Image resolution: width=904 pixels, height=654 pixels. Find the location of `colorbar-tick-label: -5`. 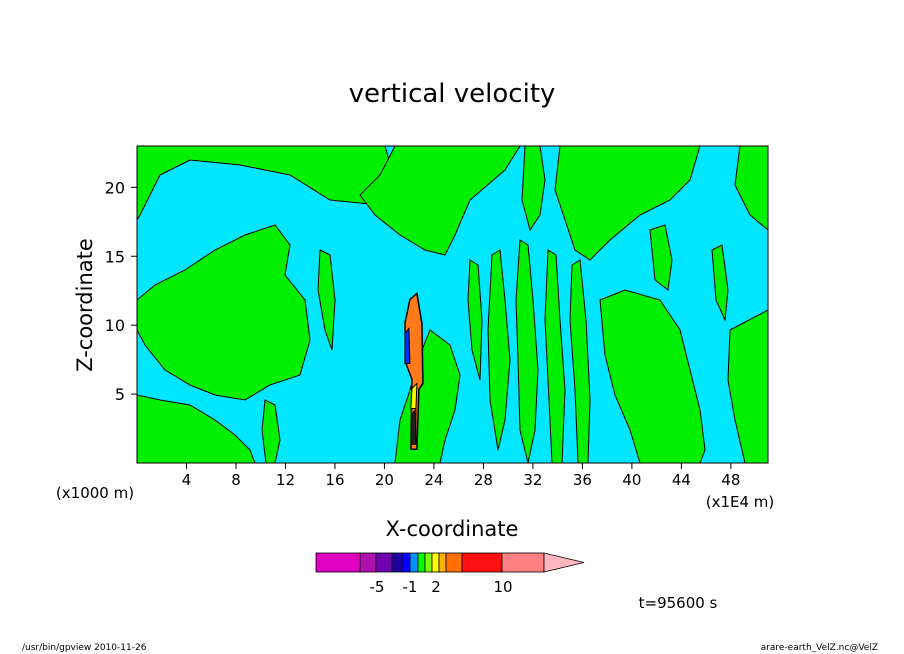

colorbar-tick-label: -5 is located at coordinates (377, 587).